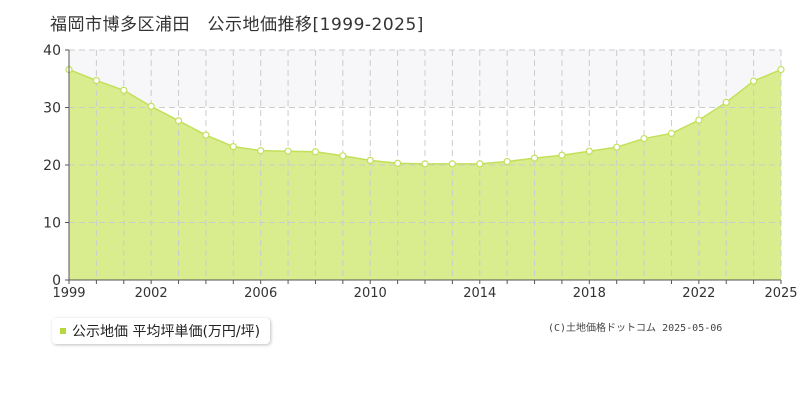 The image size is (800, 400). What do you see at coordinates (479, 293) in the screenshot?
I see `x-tick-label: 2014` at bounding box center [479, 293].